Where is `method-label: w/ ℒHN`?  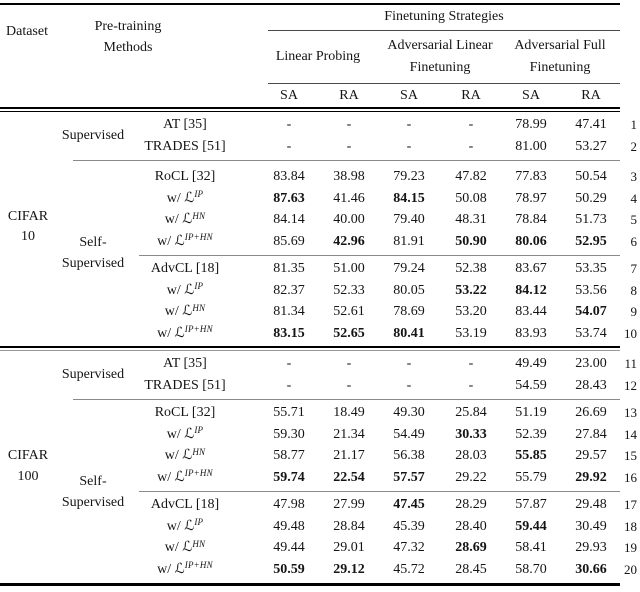
method-label: w/ ℒHN is located at coordinates (185, 219).